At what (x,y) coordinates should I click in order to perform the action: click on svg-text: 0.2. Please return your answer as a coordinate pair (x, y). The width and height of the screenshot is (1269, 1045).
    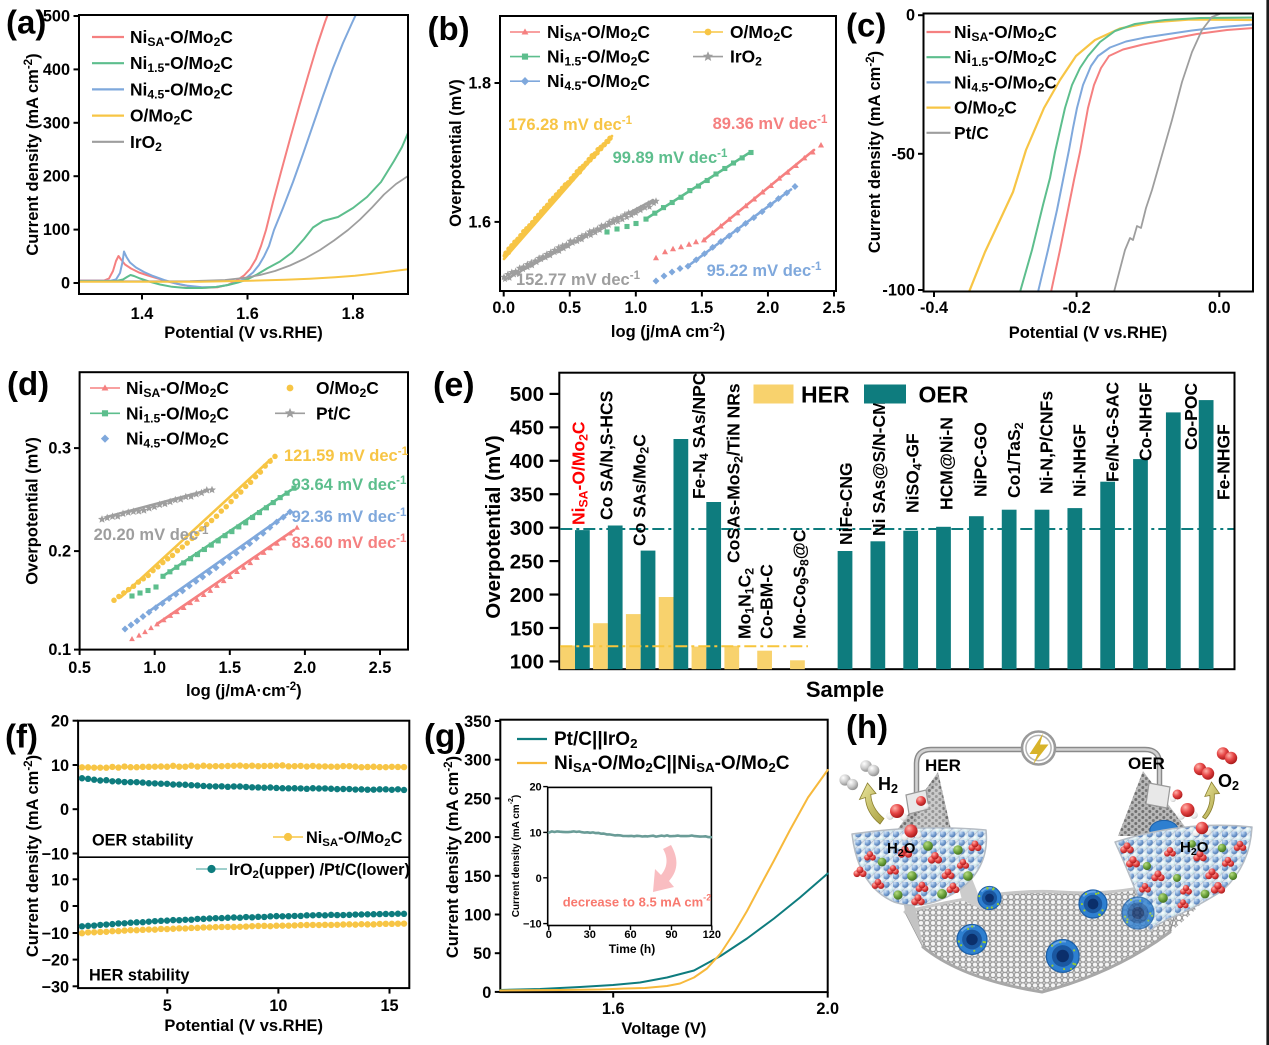
    Looking at the image, I should click on (59, 552).